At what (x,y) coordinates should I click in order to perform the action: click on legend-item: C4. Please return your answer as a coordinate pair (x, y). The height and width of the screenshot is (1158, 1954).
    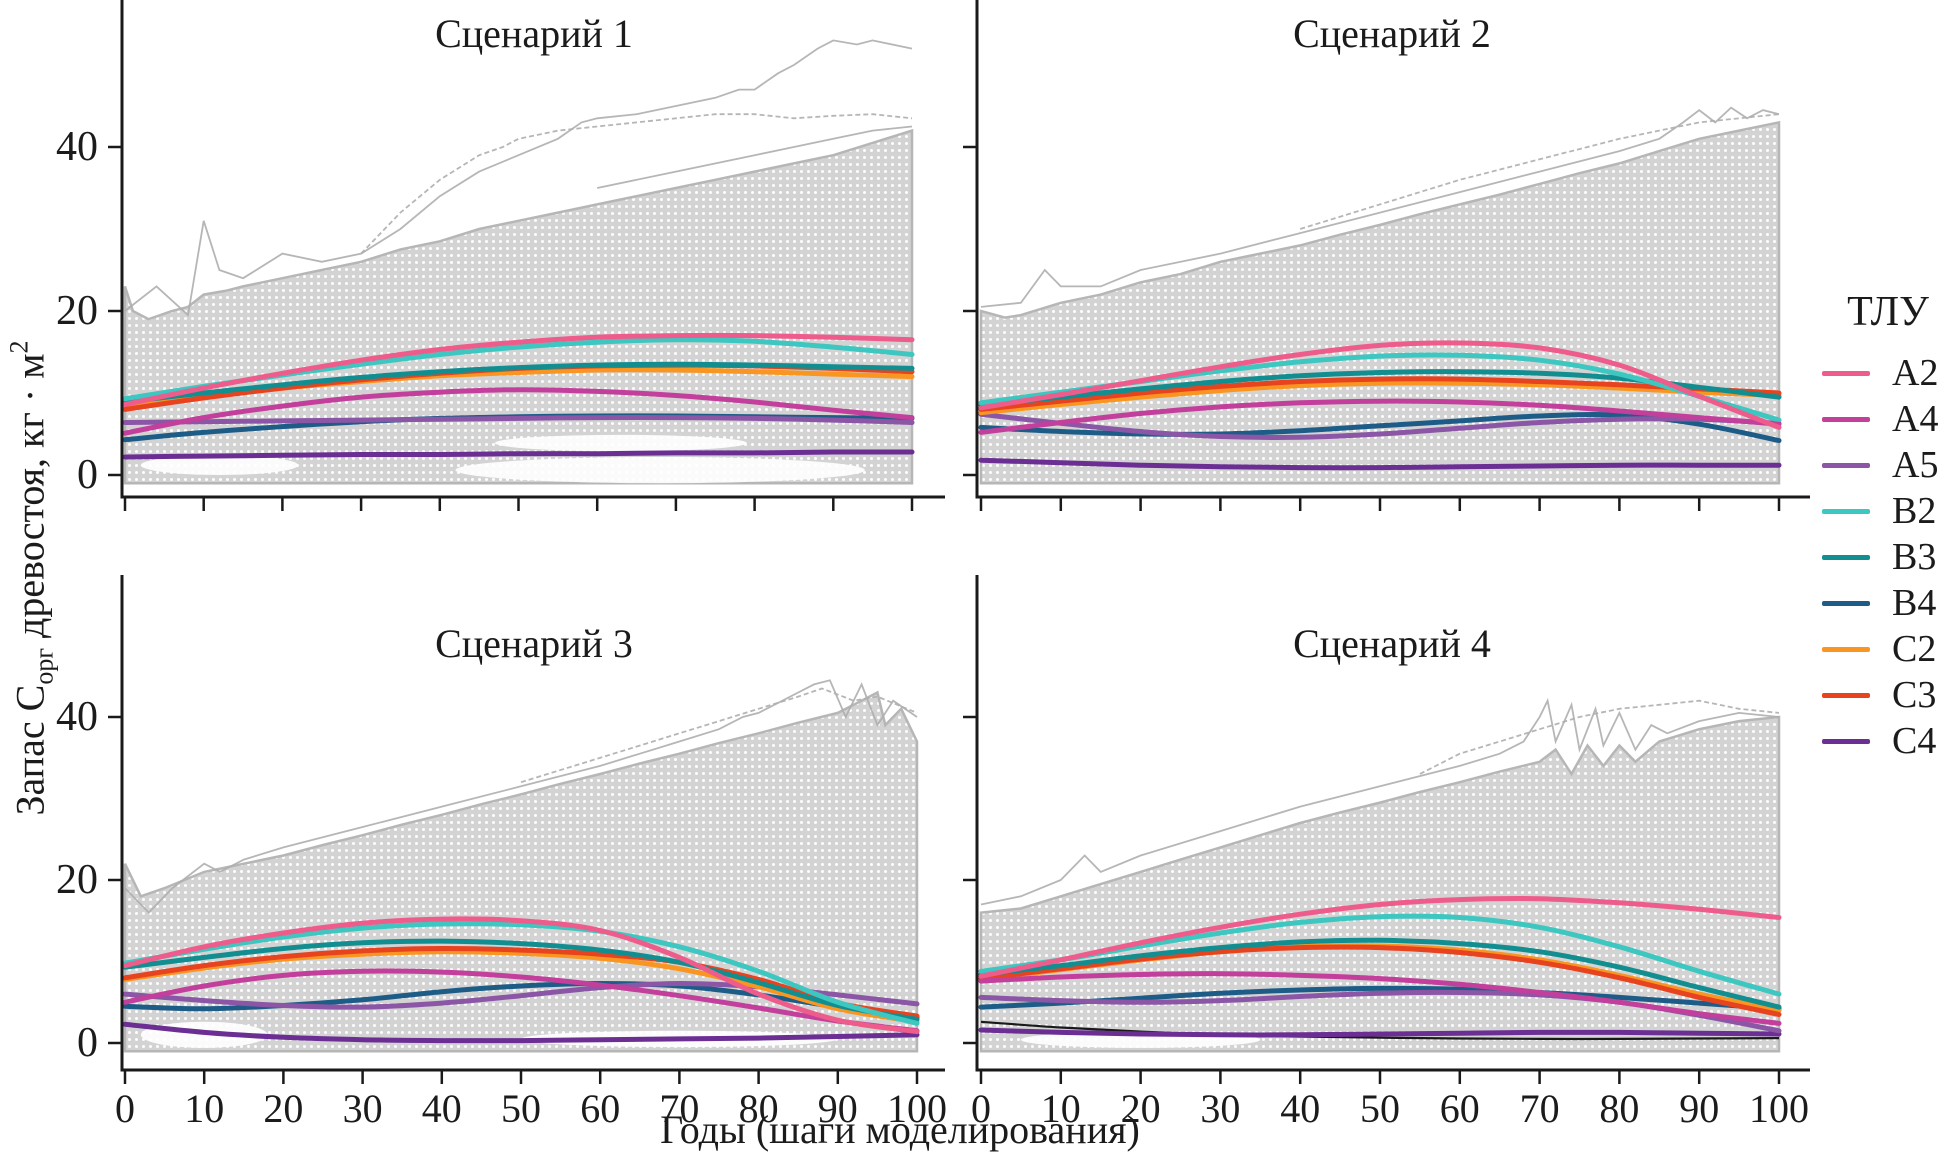
    Looking at the image, I should click on (1888, 741).